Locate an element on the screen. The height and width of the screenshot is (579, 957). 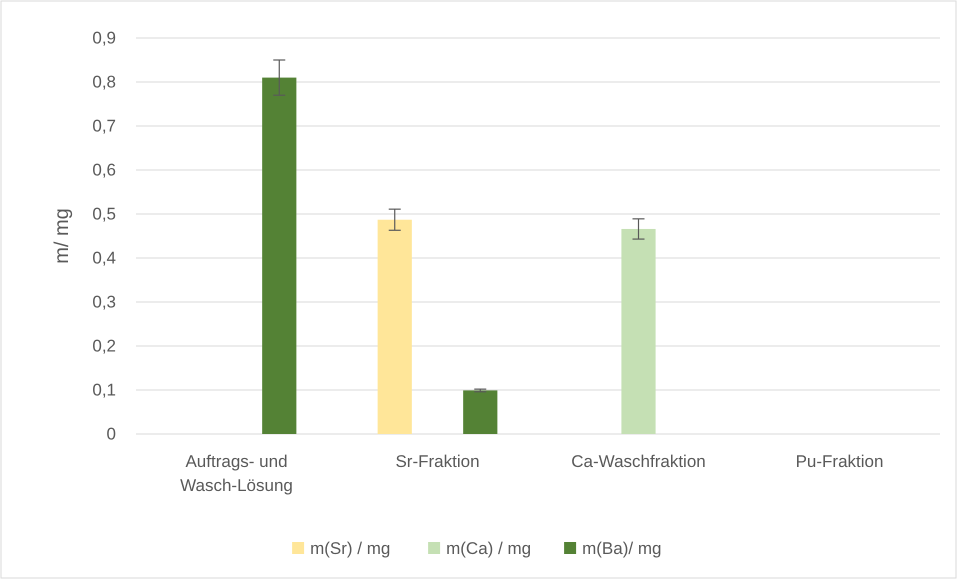
y-tick-label: 0,8 is located at coordinates (104, 82).